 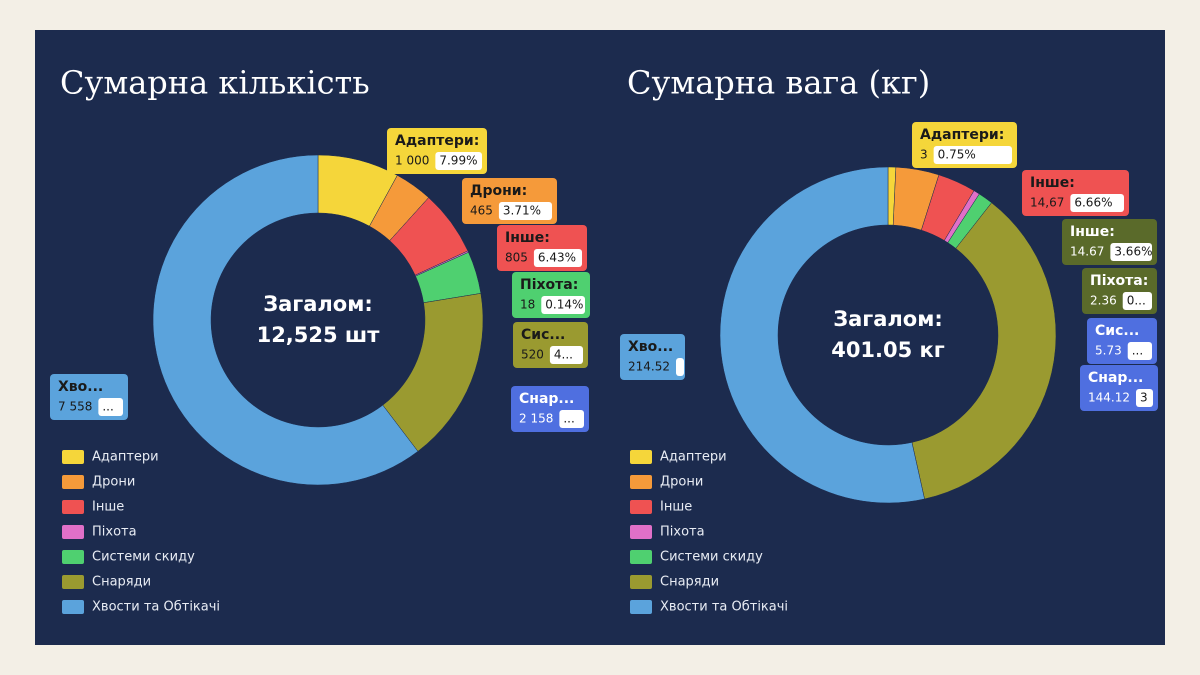 What do you see at coordinates (1108, 351) in the screenshot?
I see `callout-value: 5.73` at bounding box center [1108, 351].